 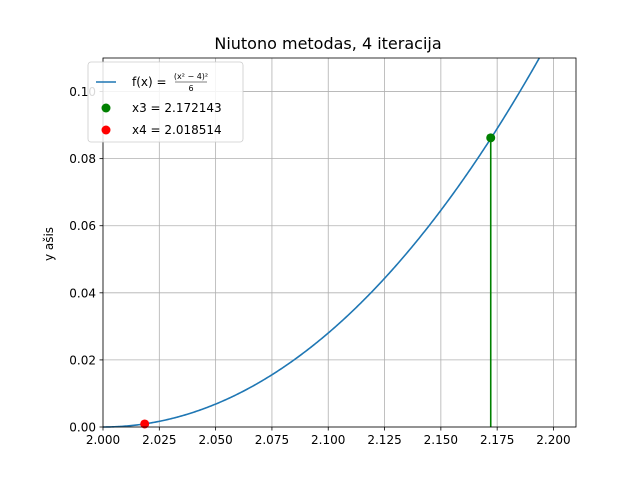 What do you see at coordinates (82, 226) in the screenshot?
I see `y-tick-label: 0.06` at bounding box center [82, 226].